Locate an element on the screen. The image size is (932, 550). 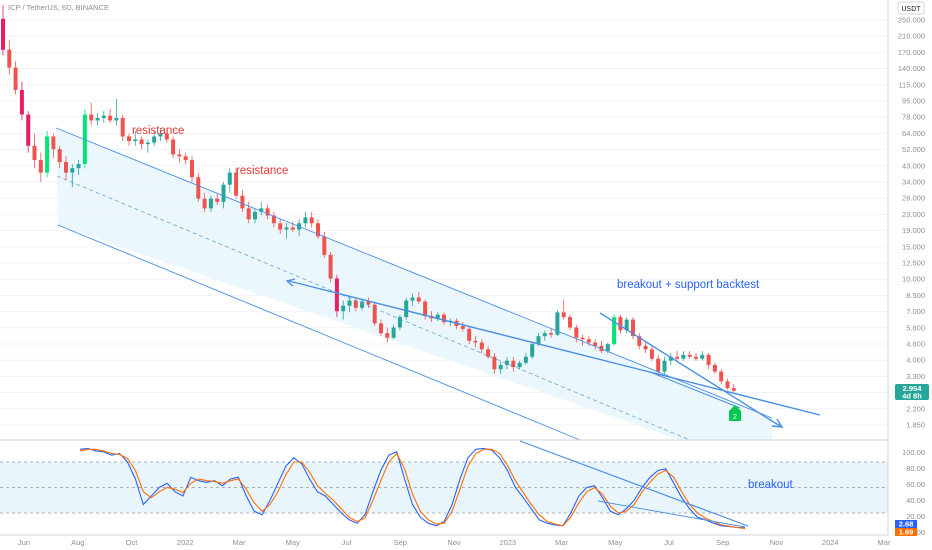
price-tick-label: 4.000 is located at coordinates (915, 360).